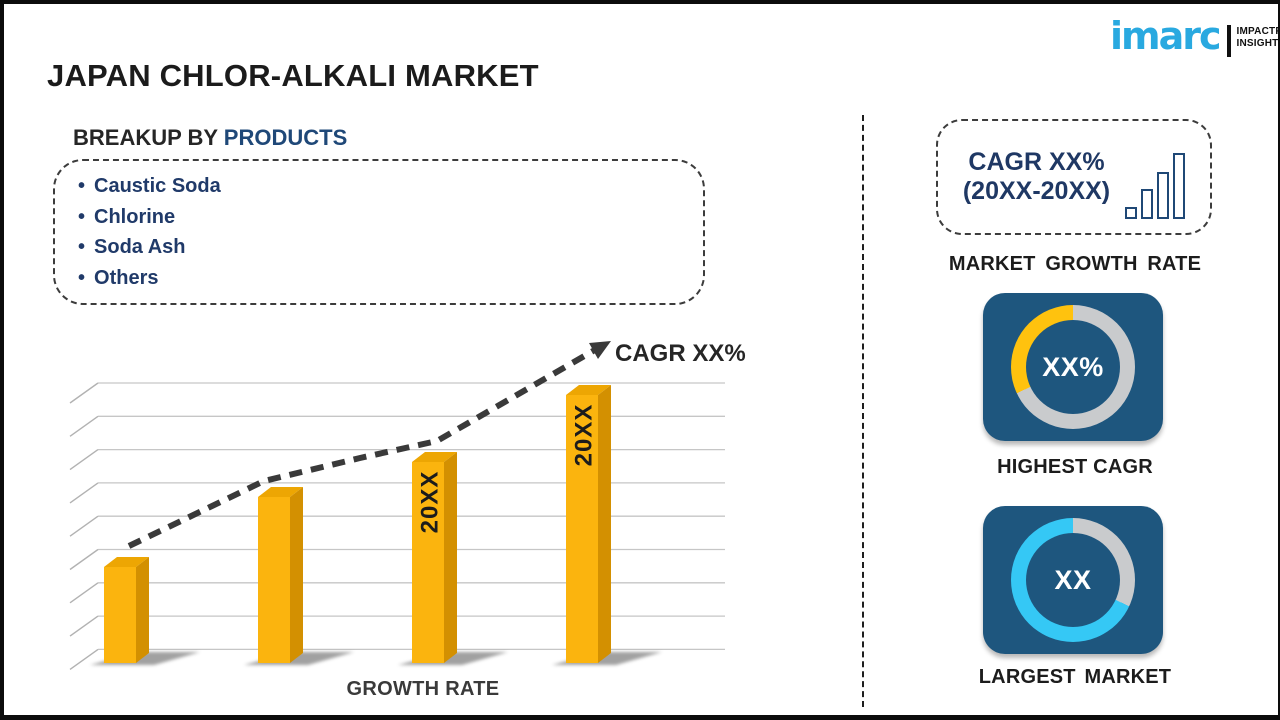 Image resolution: width=1280 pixels, height=720 pixels. I want to click on market-growth-text: CAGR XX% (20XX-20XX), so click(1036, 177).